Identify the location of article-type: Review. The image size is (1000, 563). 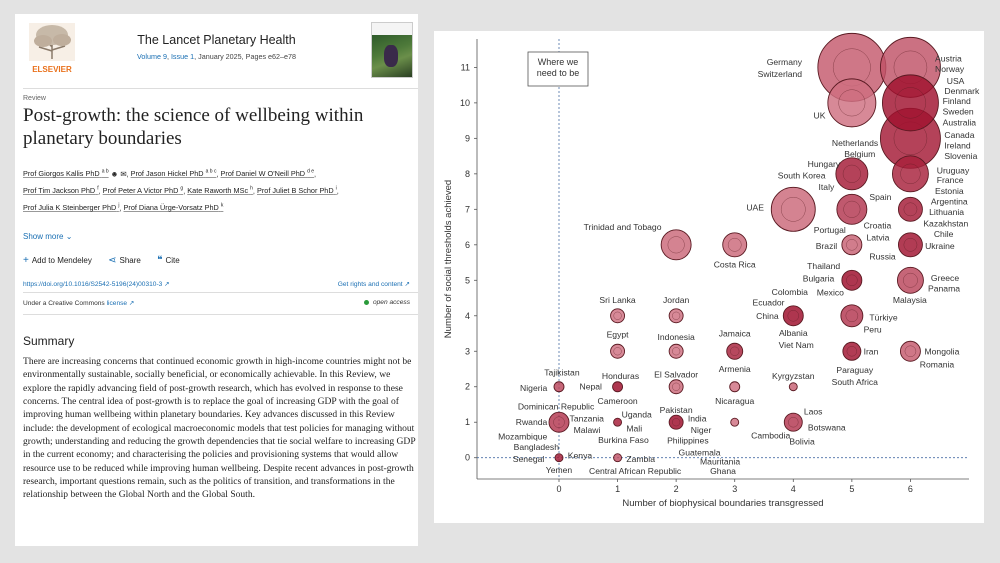
(34, 98).